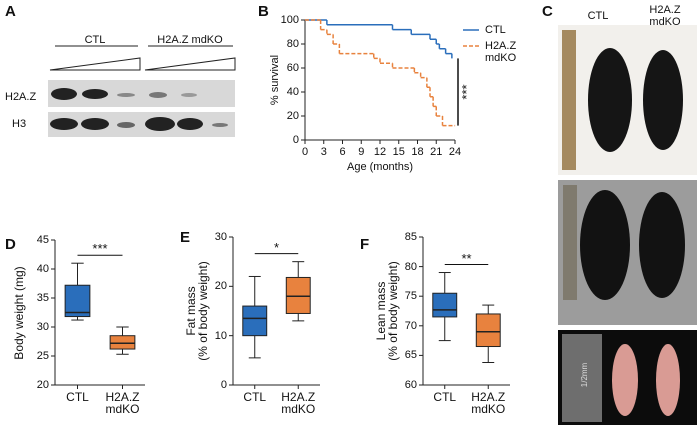 Image resolution: width=697 pixels, height=425 pixels. I want to click on x-tick-label: 3, so click(323, 152).